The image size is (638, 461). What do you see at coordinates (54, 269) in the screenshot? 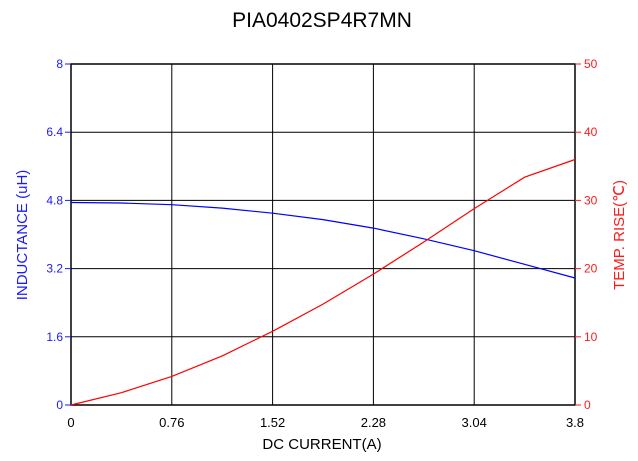
I see `y-left-tick-label: 3.2` at bounding box center [54, 269].